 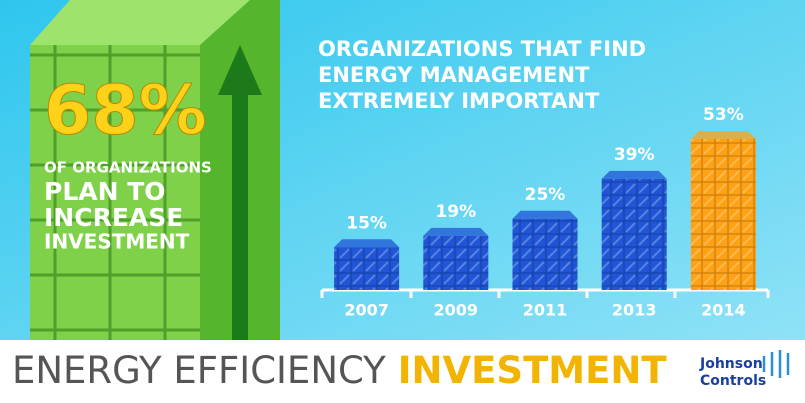 I want to click on headline-line: INVESTMENT, so click(x=117, y=242).